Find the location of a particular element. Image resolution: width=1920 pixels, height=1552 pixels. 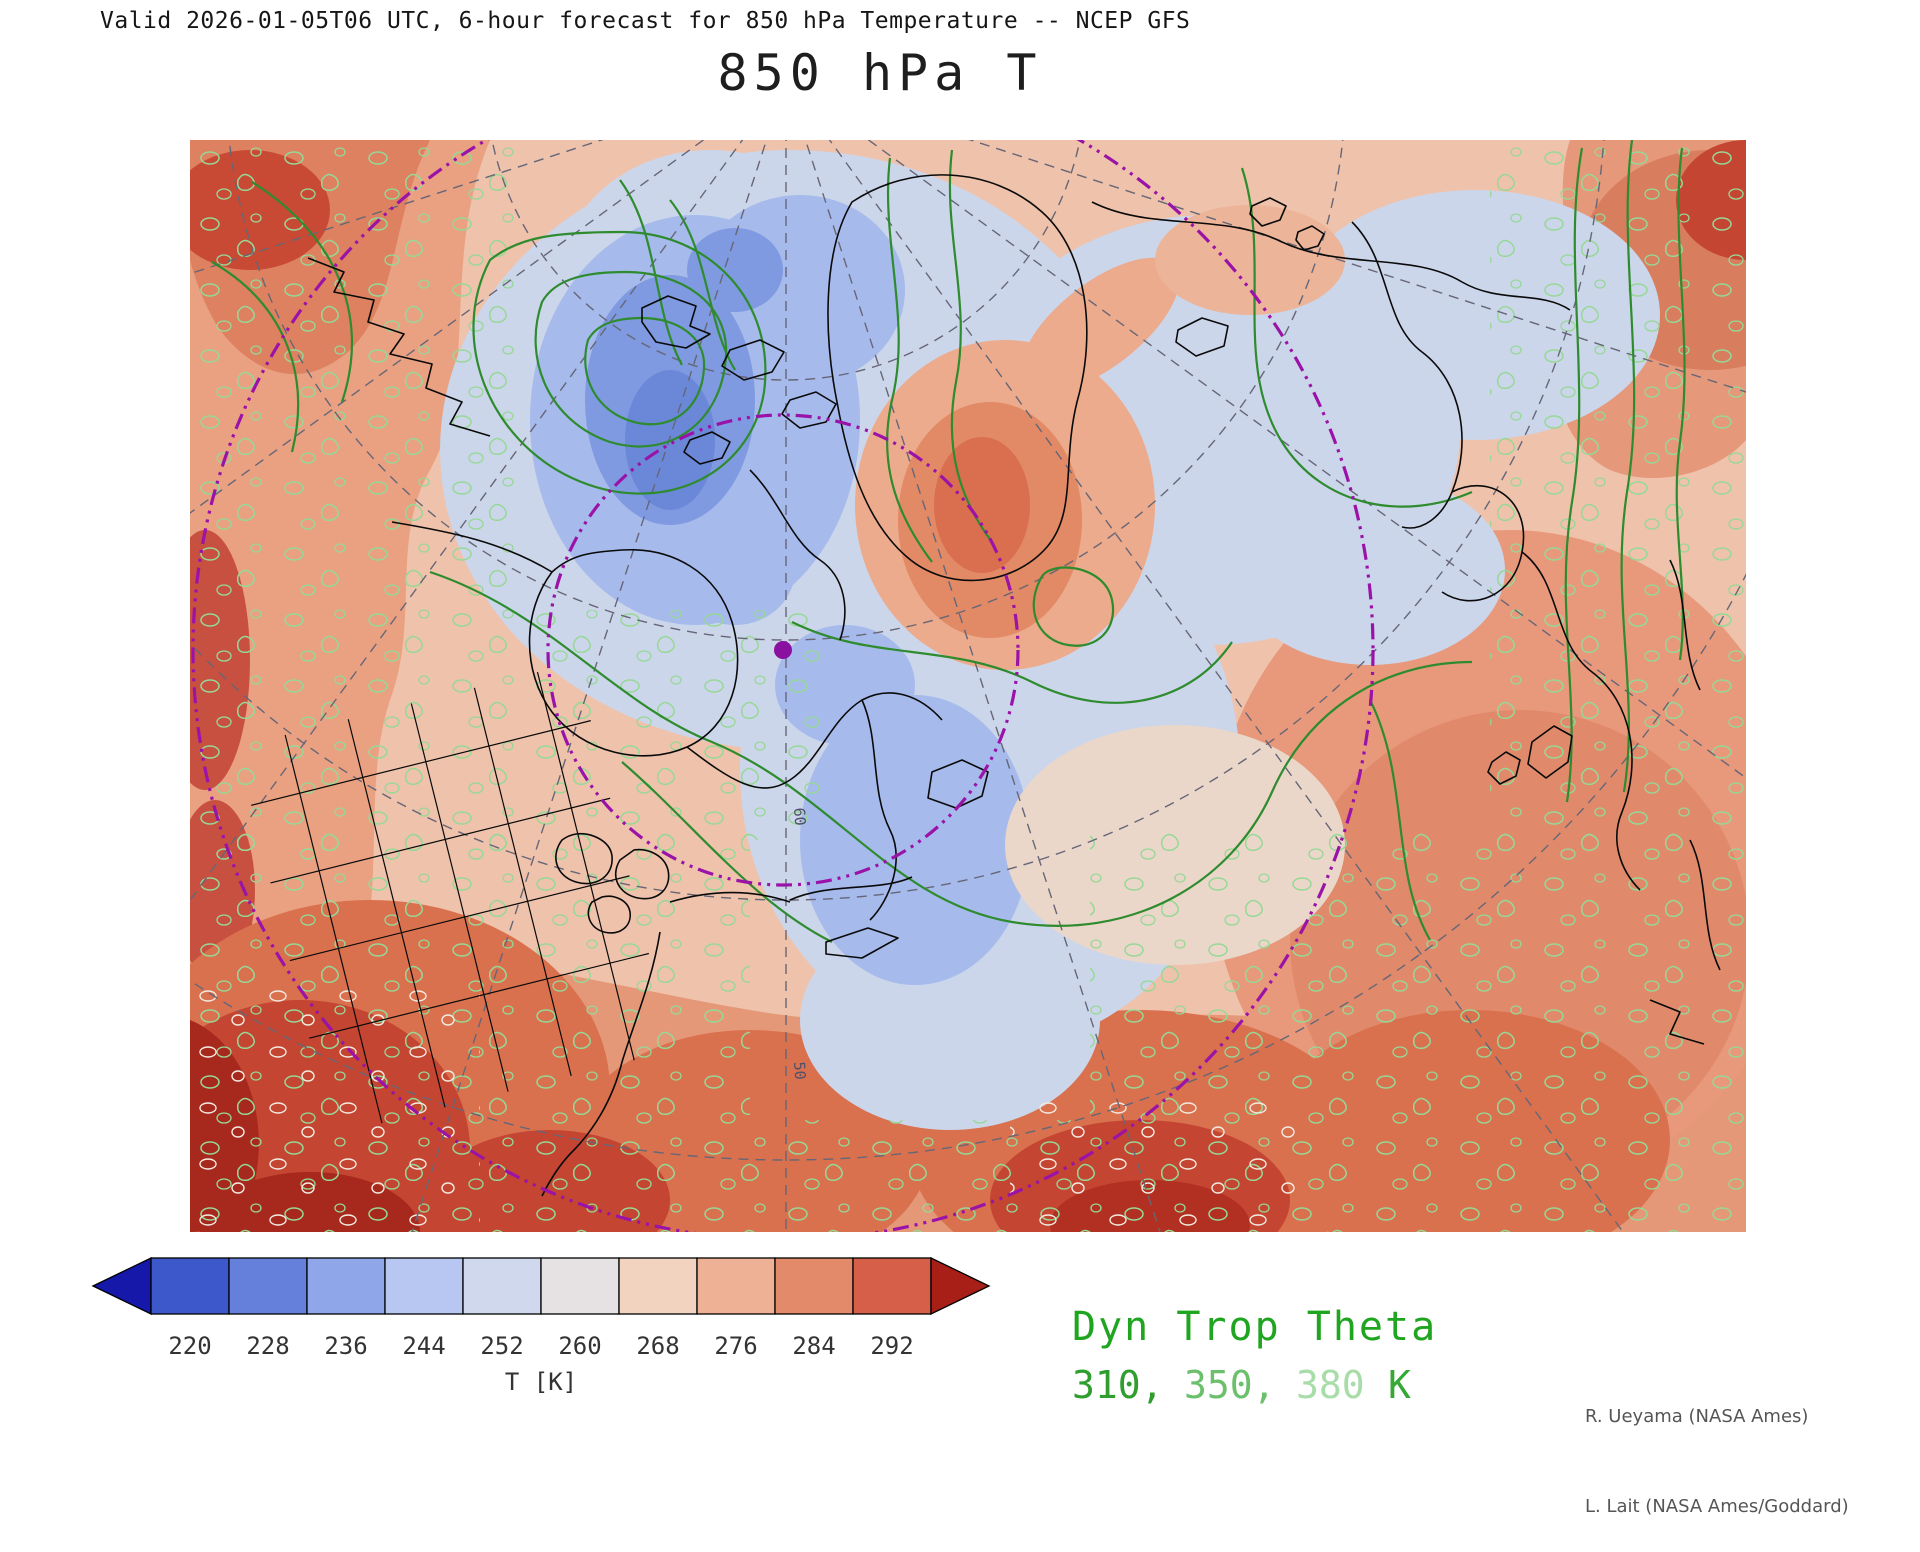

colorbar-tick: 220 is located at coordinates (189, 1346).